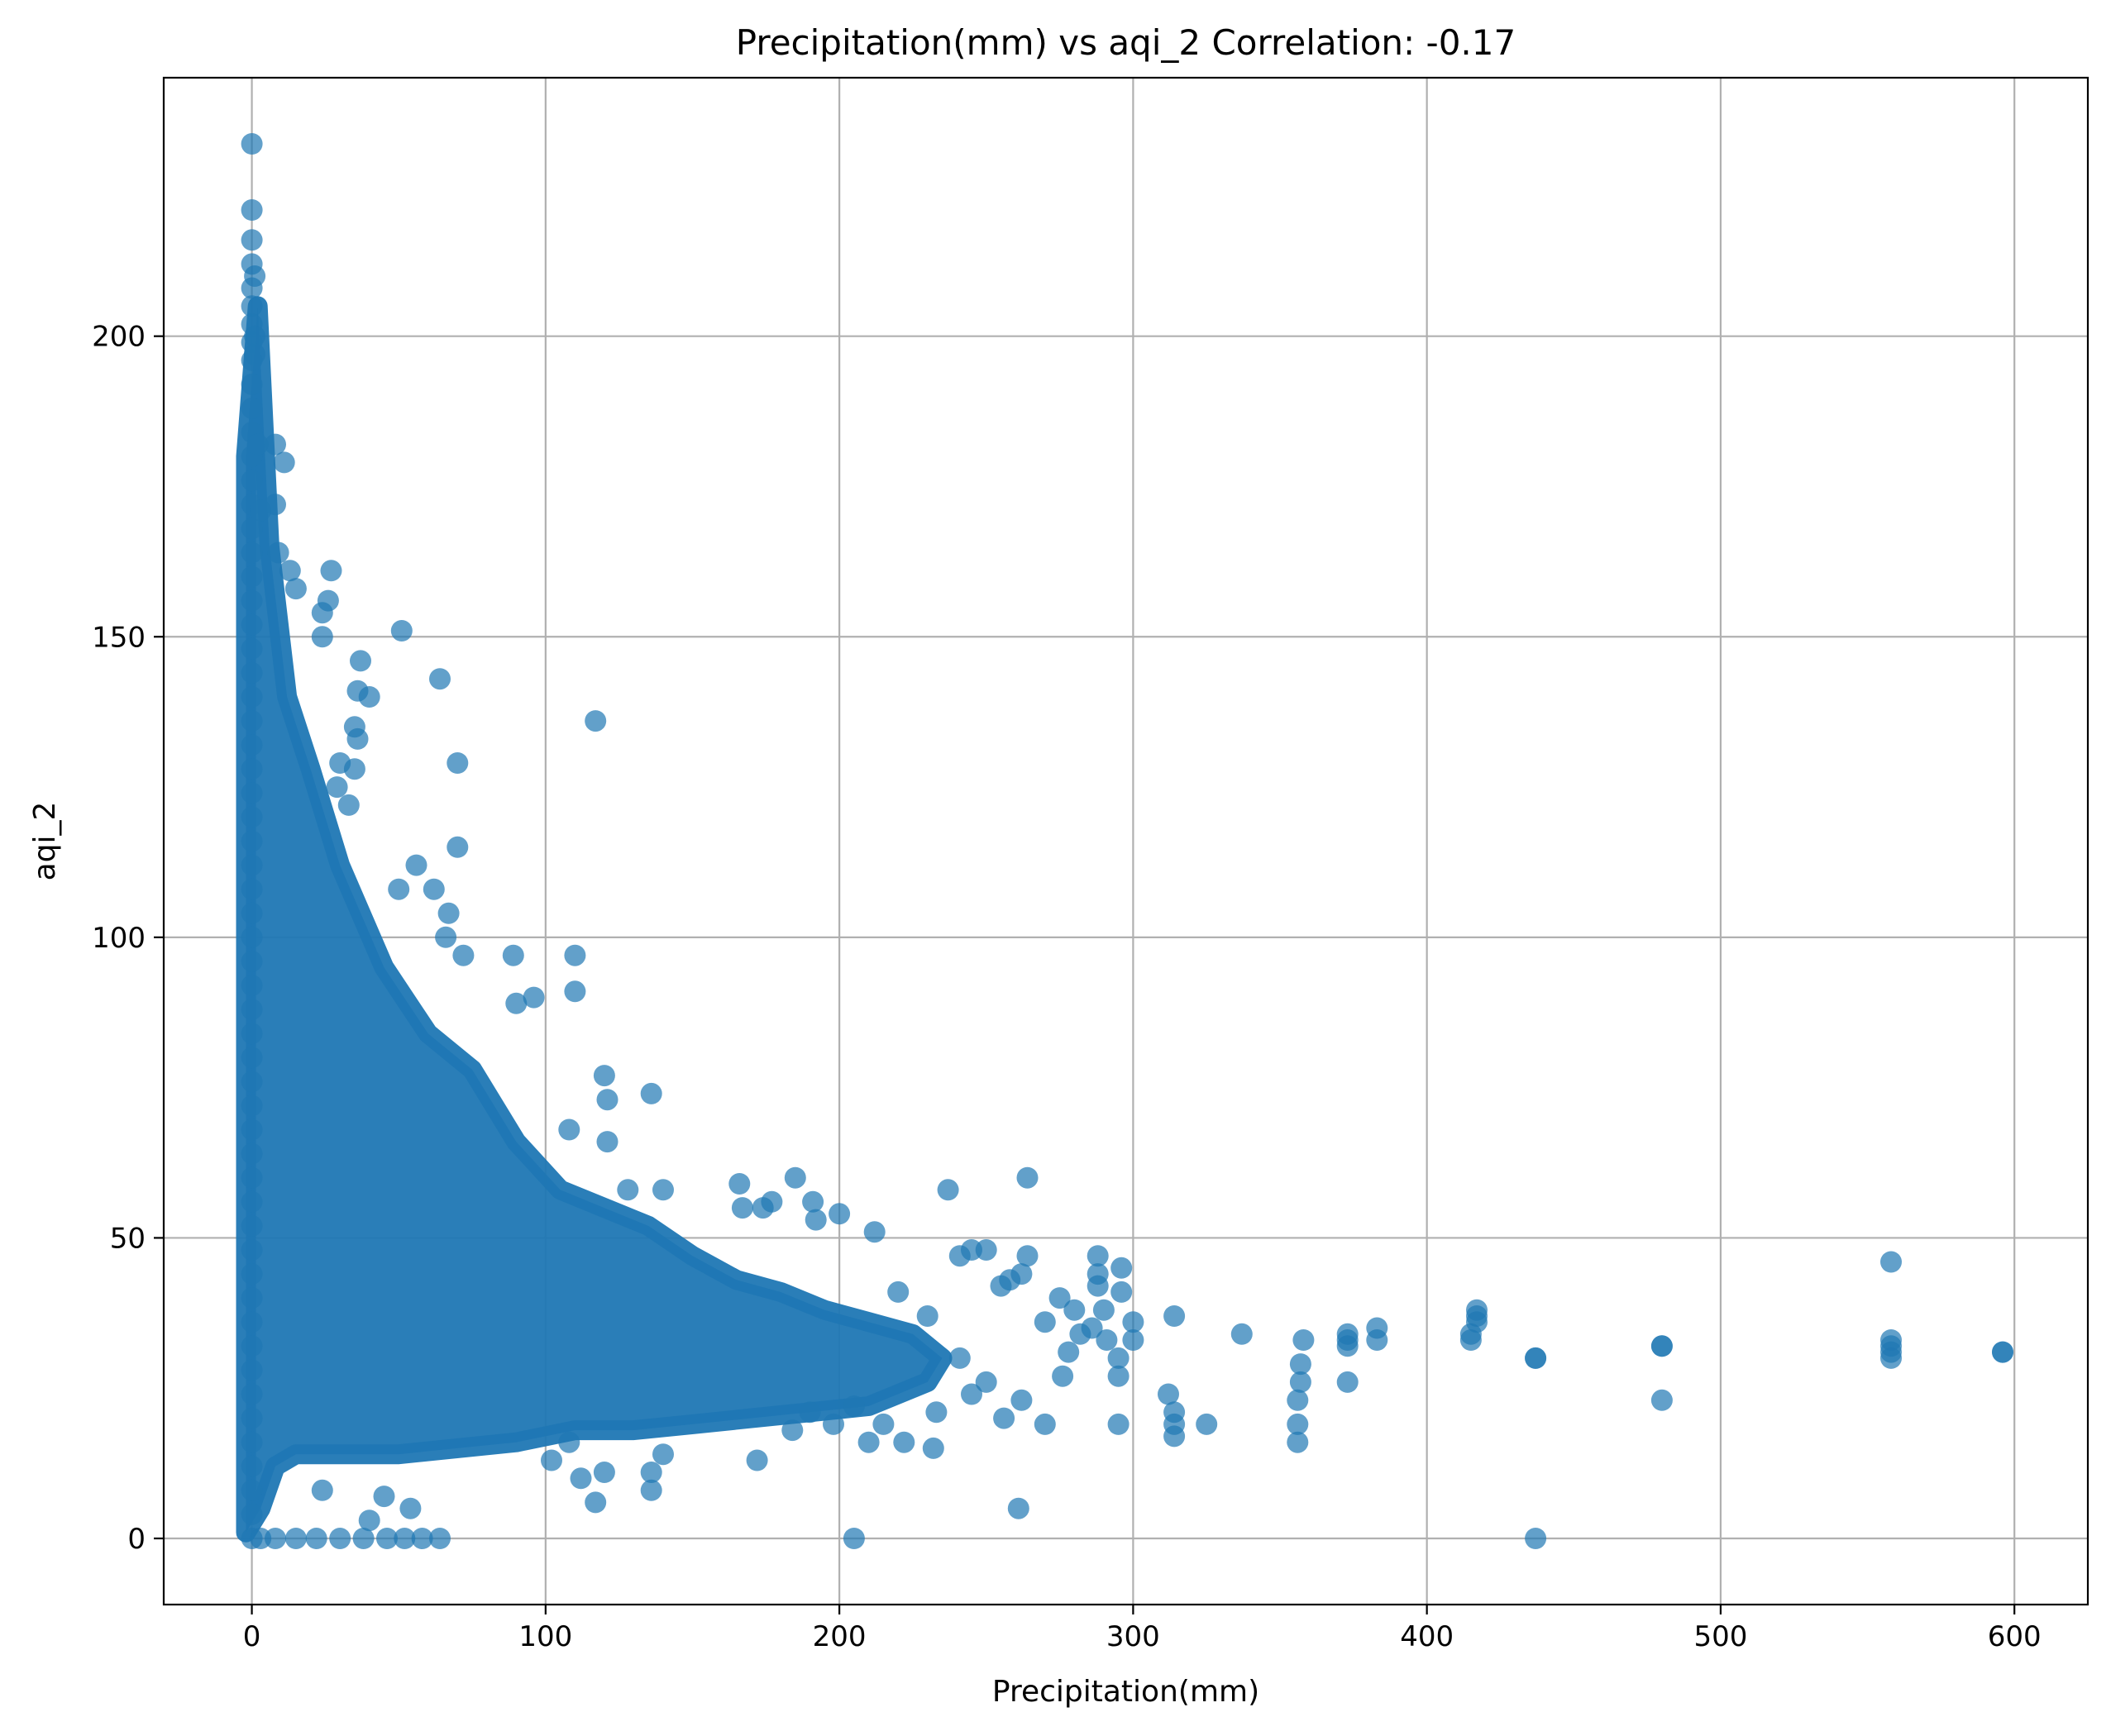  Describe the element at coordinates (45, 841) in the screenshot. I see `y-axis-label: aqi_2` at that location.